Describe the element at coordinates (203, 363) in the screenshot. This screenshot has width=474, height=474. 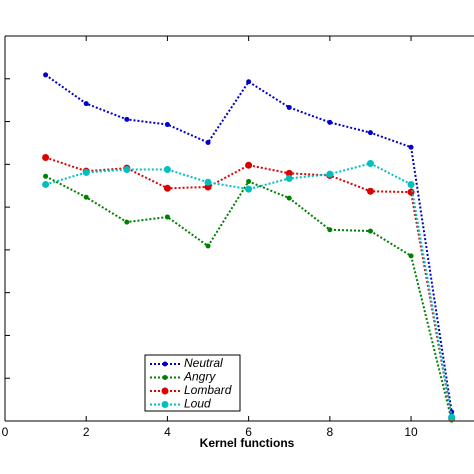
I see `legend-label: Neutral` at that location.